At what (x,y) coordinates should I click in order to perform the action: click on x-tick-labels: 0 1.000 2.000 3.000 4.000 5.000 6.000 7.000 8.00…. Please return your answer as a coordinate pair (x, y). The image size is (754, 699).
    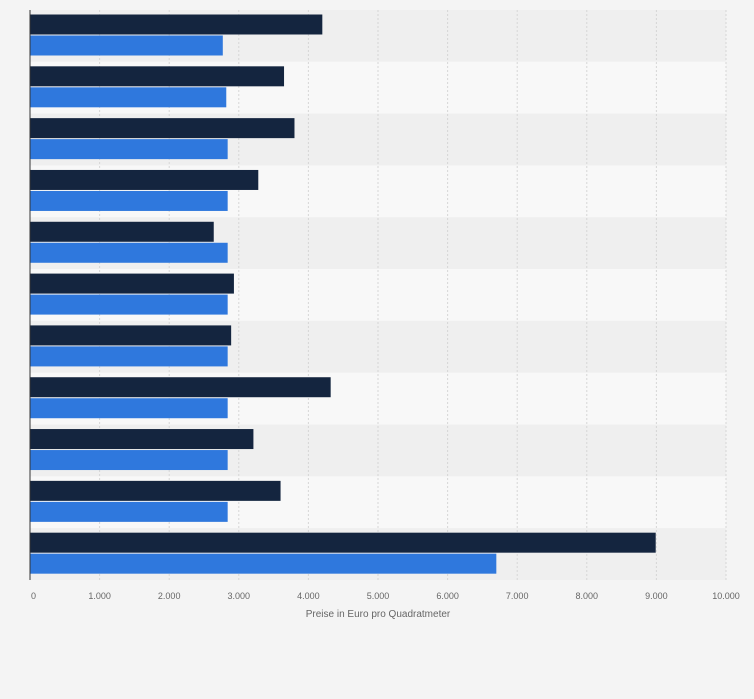
    Looking at the image, I should click on (385, 596).